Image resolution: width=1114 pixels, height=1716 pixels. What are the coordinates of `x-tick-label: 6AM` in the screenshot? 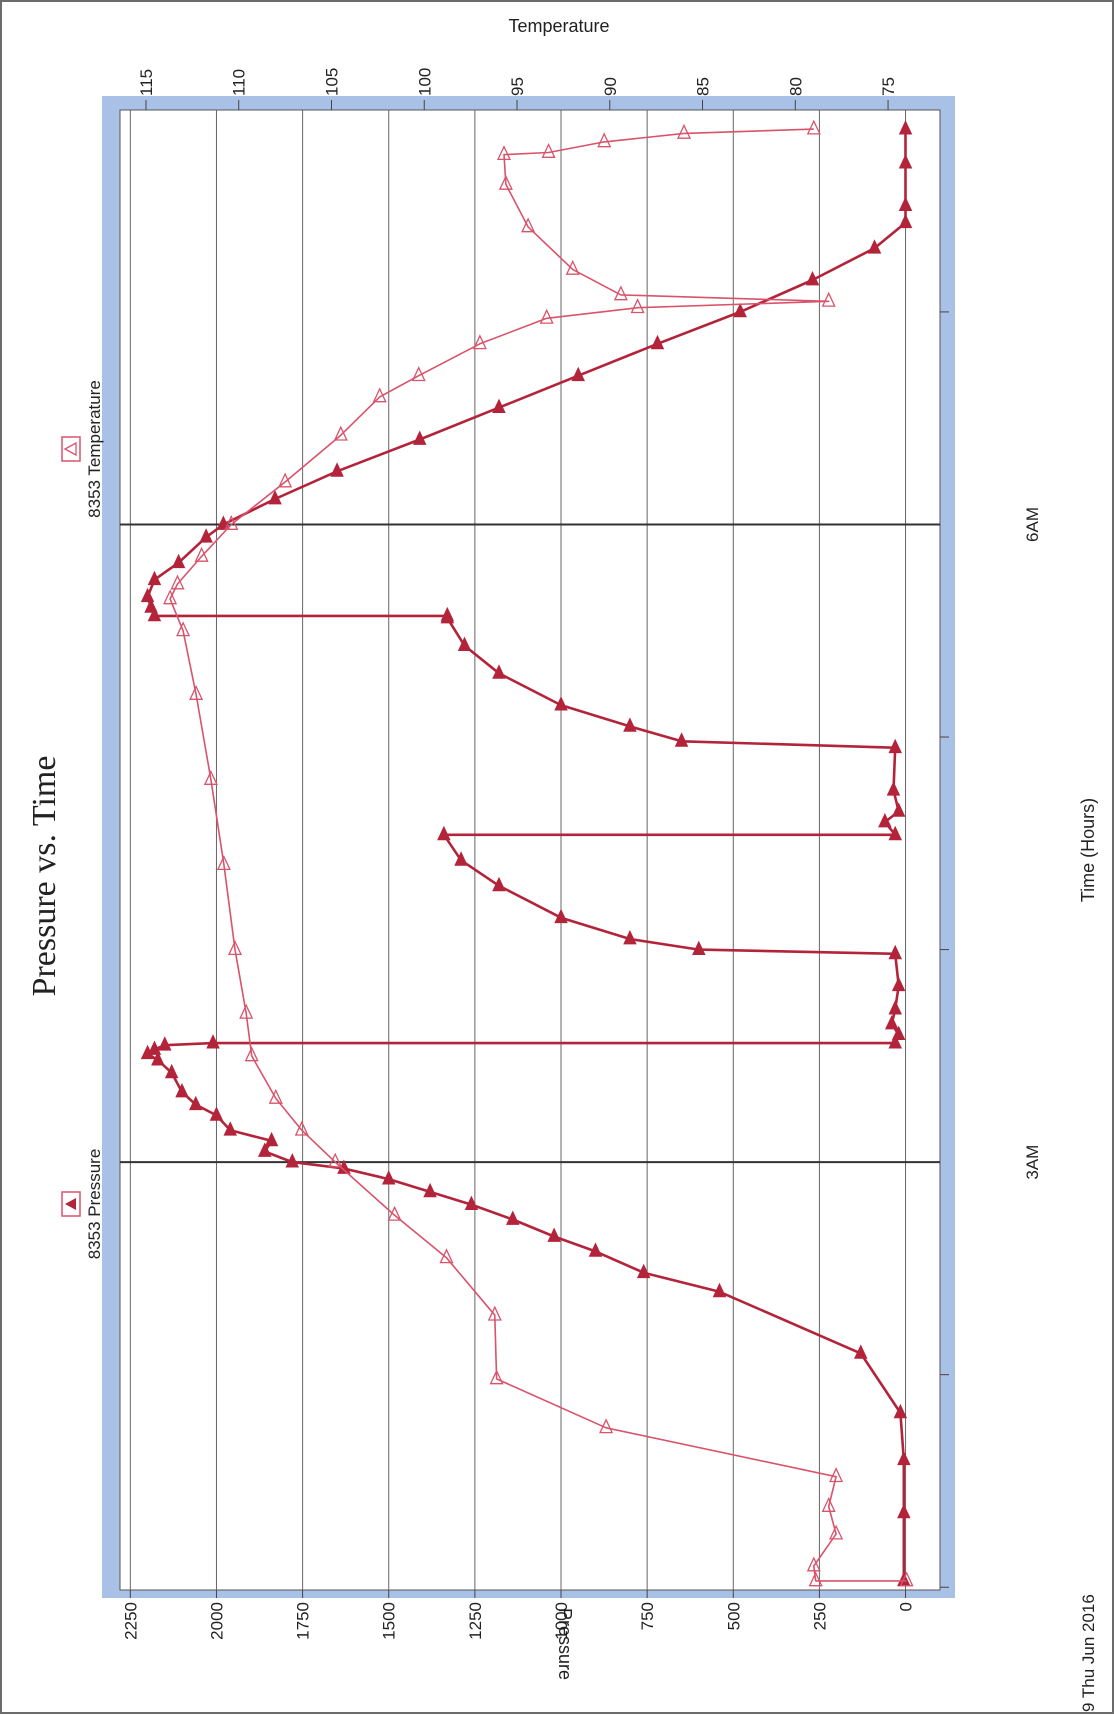 It's located at (1032, 524).